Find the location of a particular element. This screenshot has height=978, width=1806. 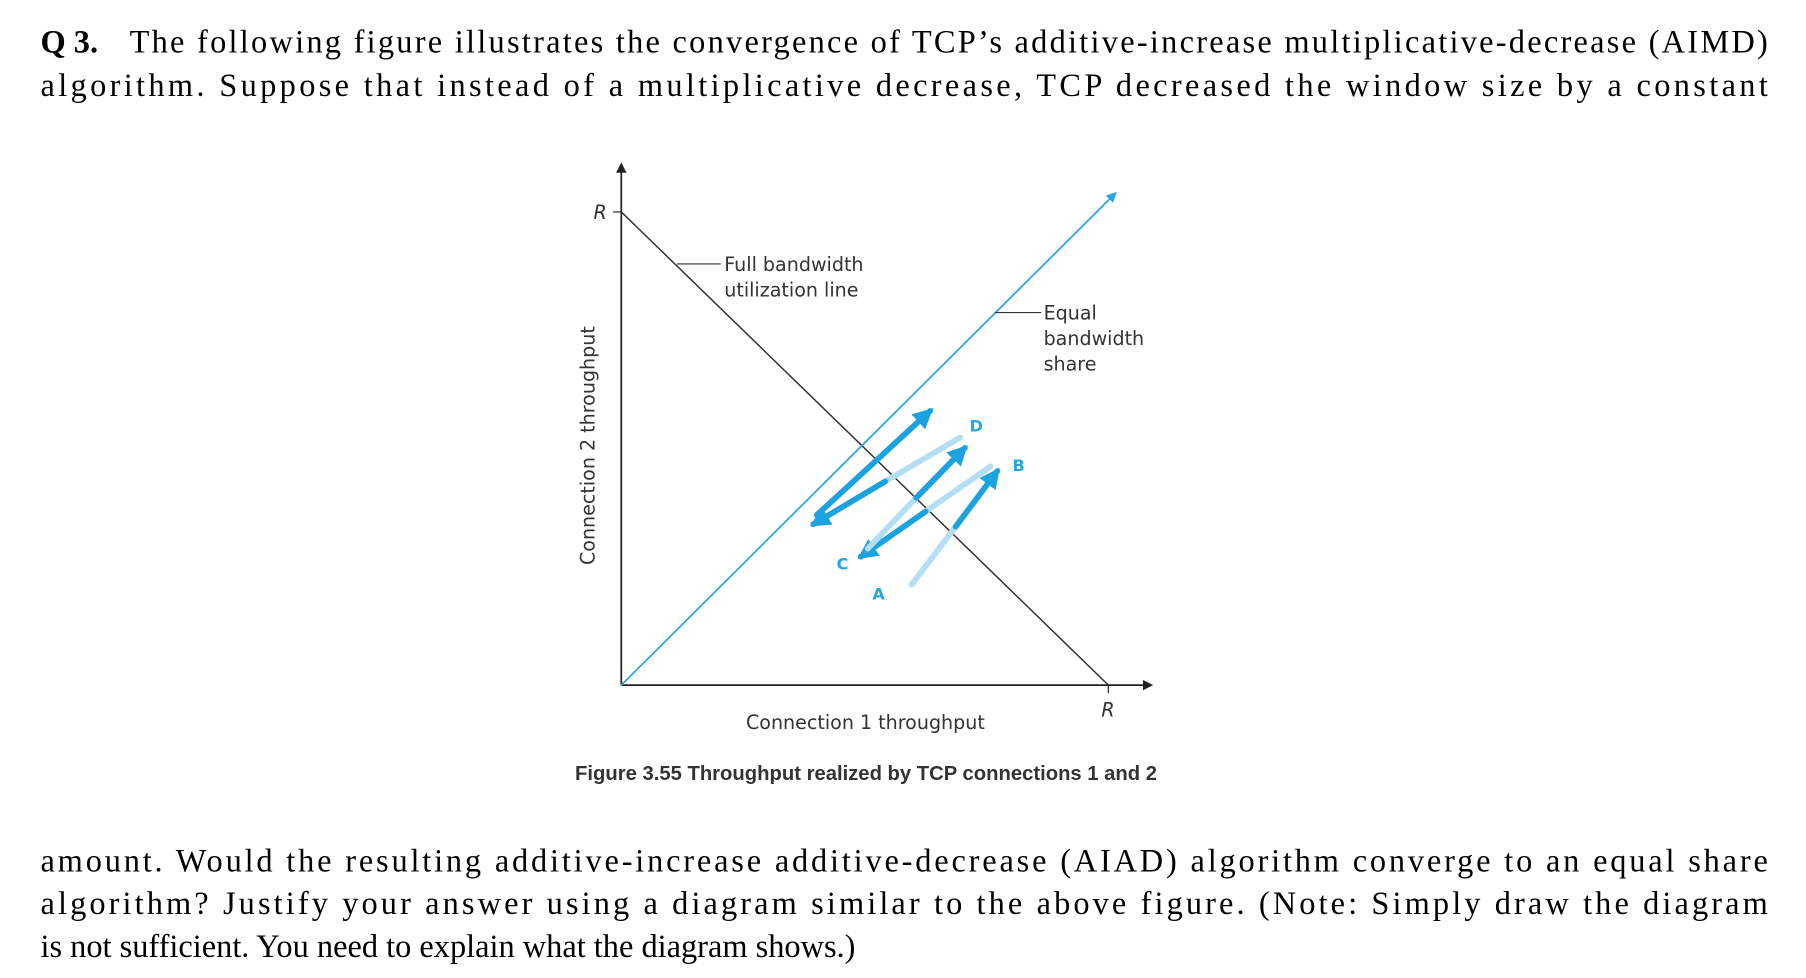

equal-share-line is located at coordinates (868, 438).